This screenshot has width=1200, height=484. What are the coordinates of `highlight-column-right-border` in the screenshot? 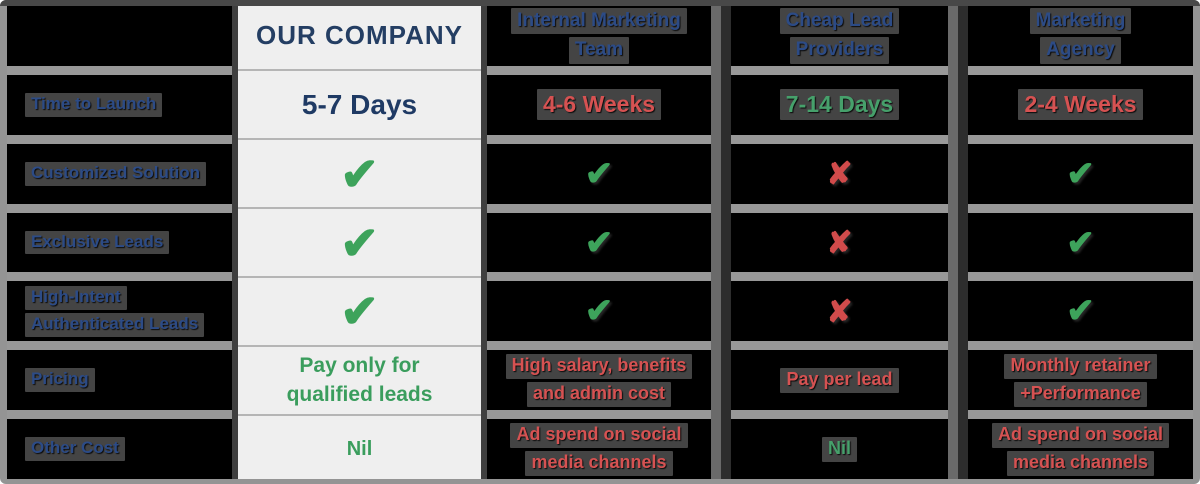 It's located at (484, 242).